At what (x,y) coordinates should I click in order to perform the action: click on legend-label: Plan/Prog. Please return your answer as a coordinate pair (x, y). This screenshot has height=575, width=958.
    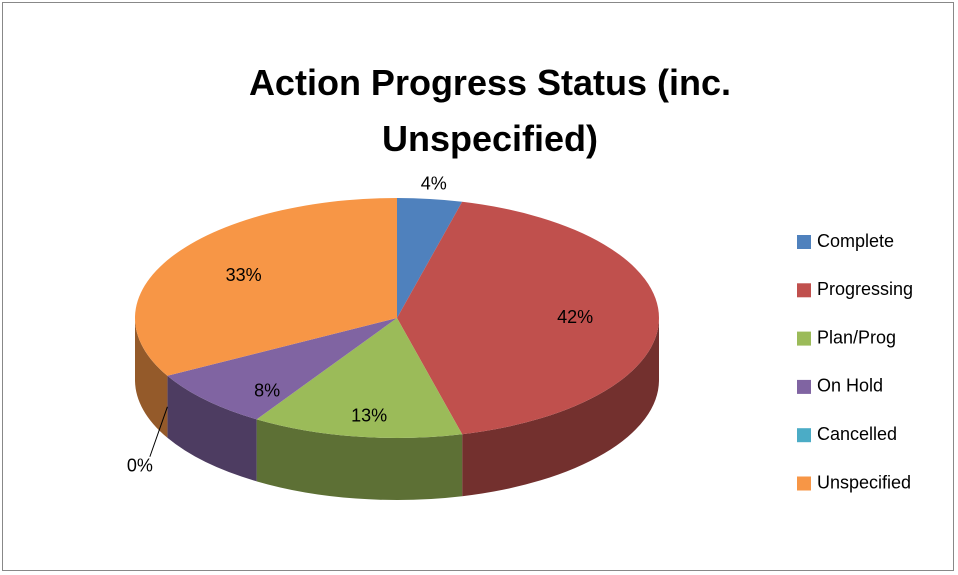
    Looking at the image, I should click on (856, 337).